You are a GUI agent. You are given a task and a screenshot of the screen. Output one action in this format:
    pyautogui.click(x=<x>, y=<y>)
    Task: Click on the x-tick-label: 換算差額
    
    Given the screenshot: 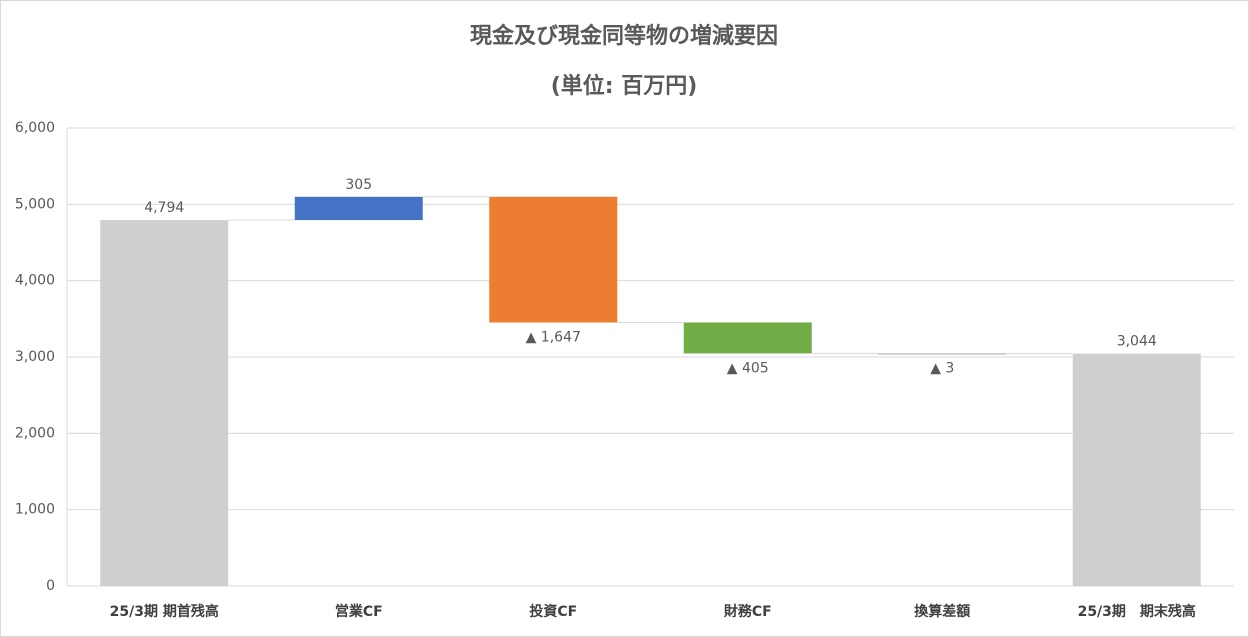 What is the action you would take?
    pyautogui.click(x=942, y=611)
    